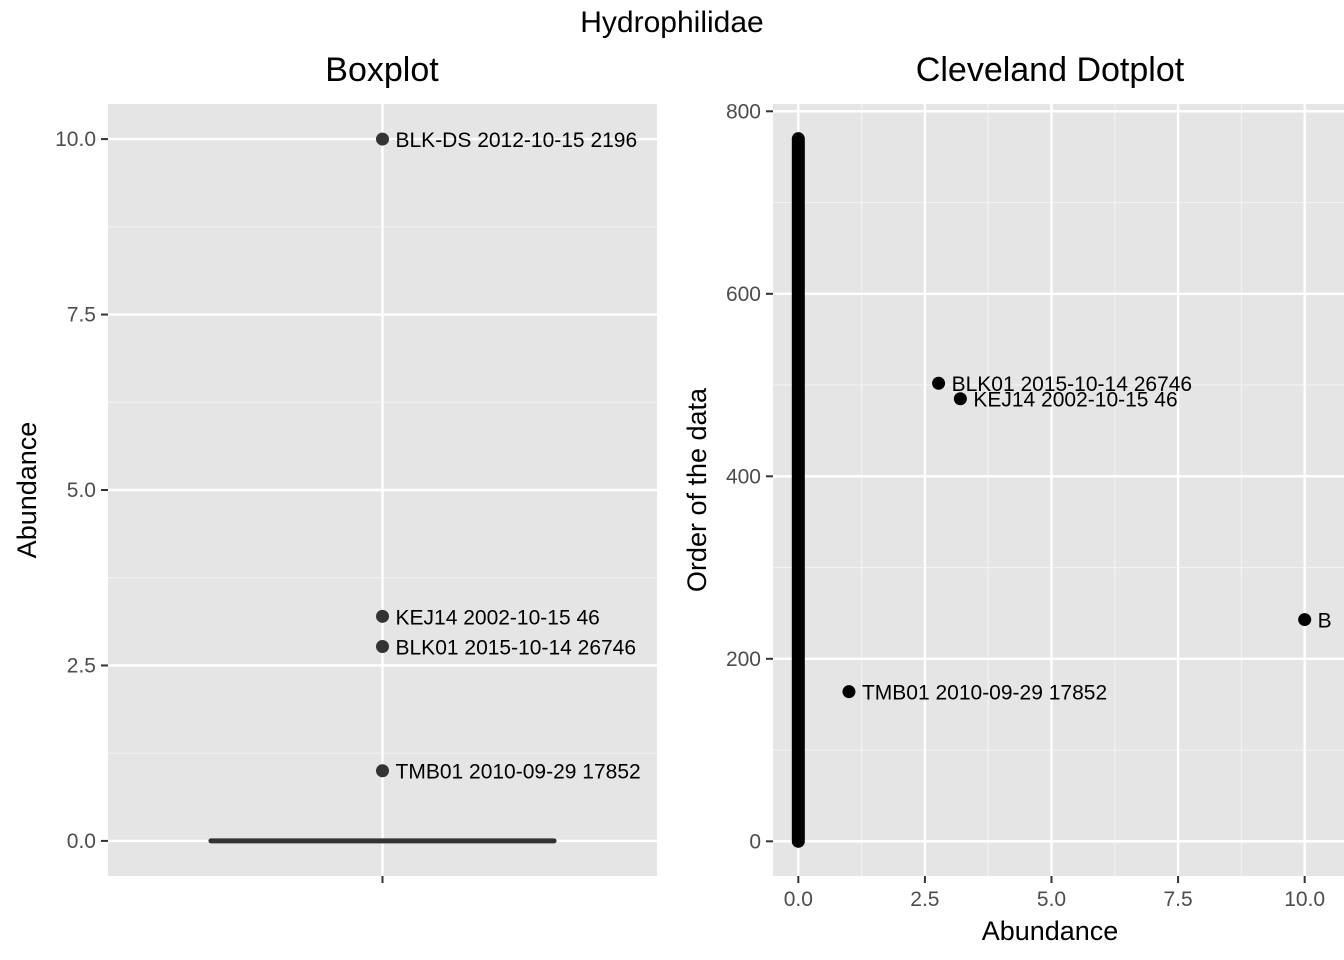 This screenshot has width=1344, height=960. Describe the element at coordinates (798, 899) in the screenshot. I see `dotplot-x-tick-label: 0.0` at that location.